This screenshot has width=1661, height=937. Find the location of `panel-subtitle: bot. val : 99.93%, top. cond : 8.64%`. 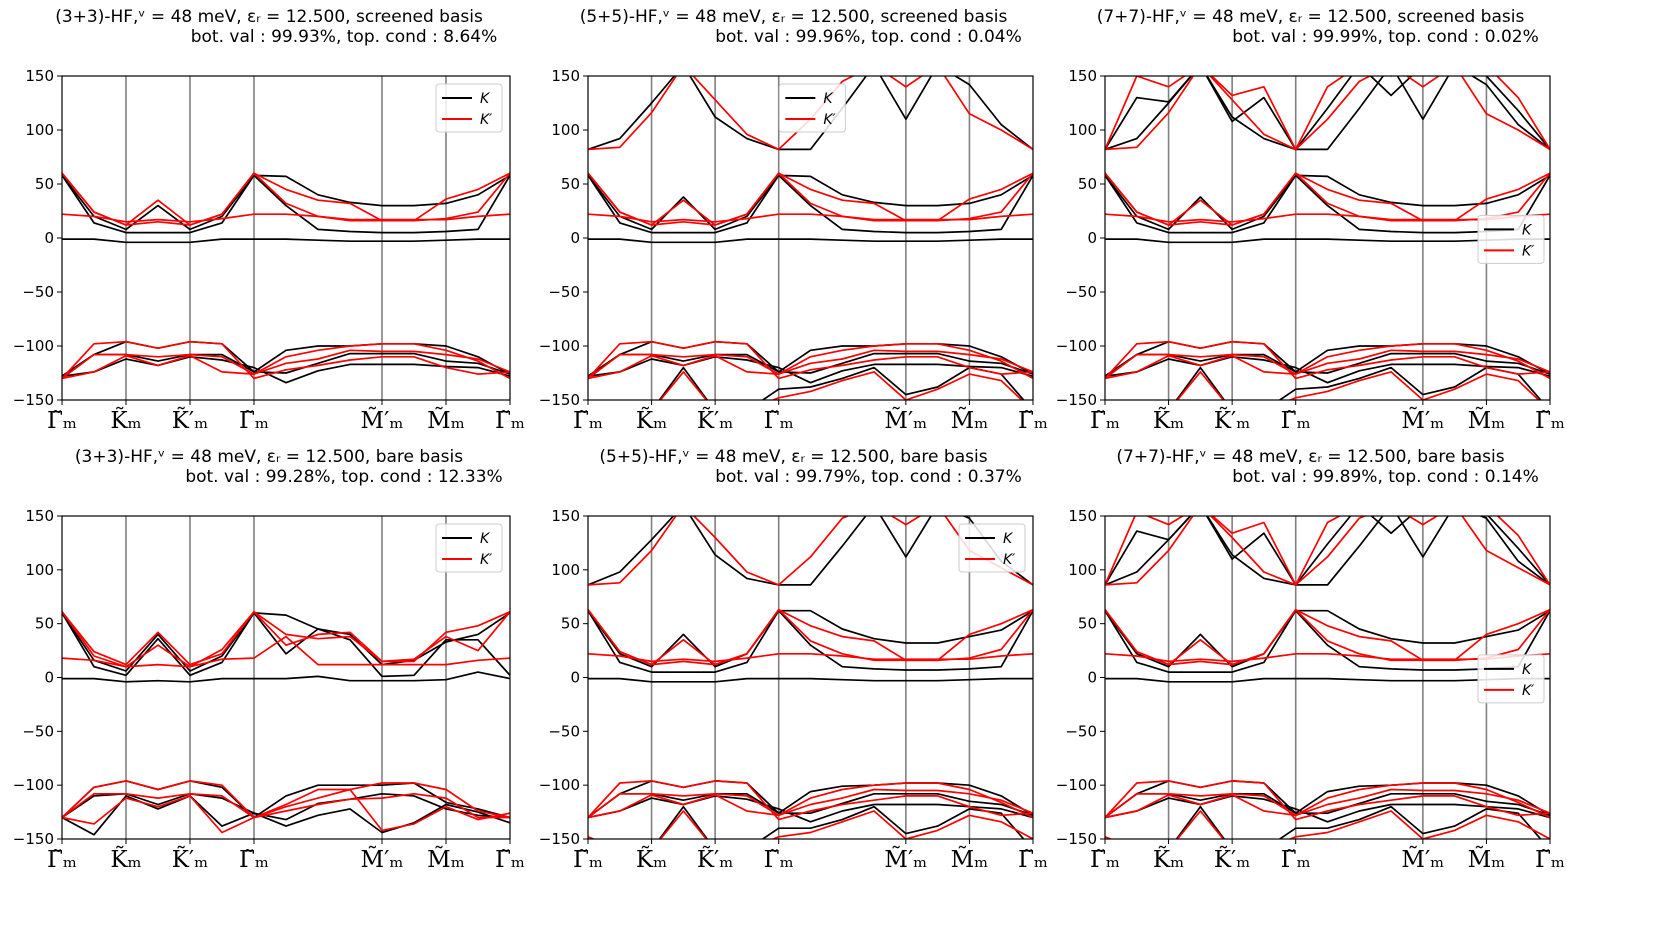

panel-subtitle: bot. val : 99.93%, top. cond : 8.64% is located at coordinates (344, 37).